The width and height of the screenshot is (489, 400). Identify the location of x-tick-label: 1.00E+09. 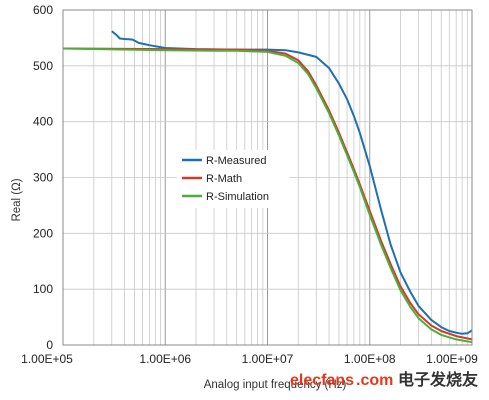
(452, 359).